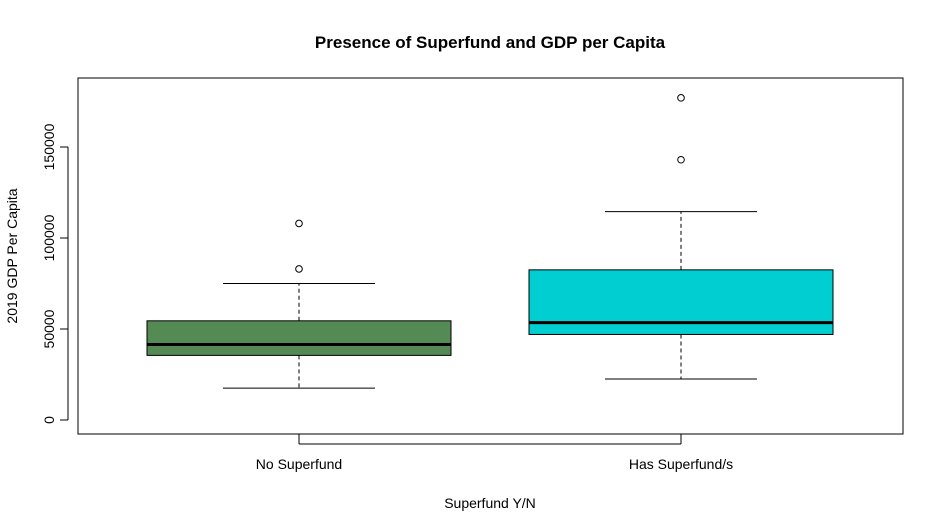 The width and height of the screenshot is (943, 532). I want to click on y-tick-label: 100000, so click(49, 237).